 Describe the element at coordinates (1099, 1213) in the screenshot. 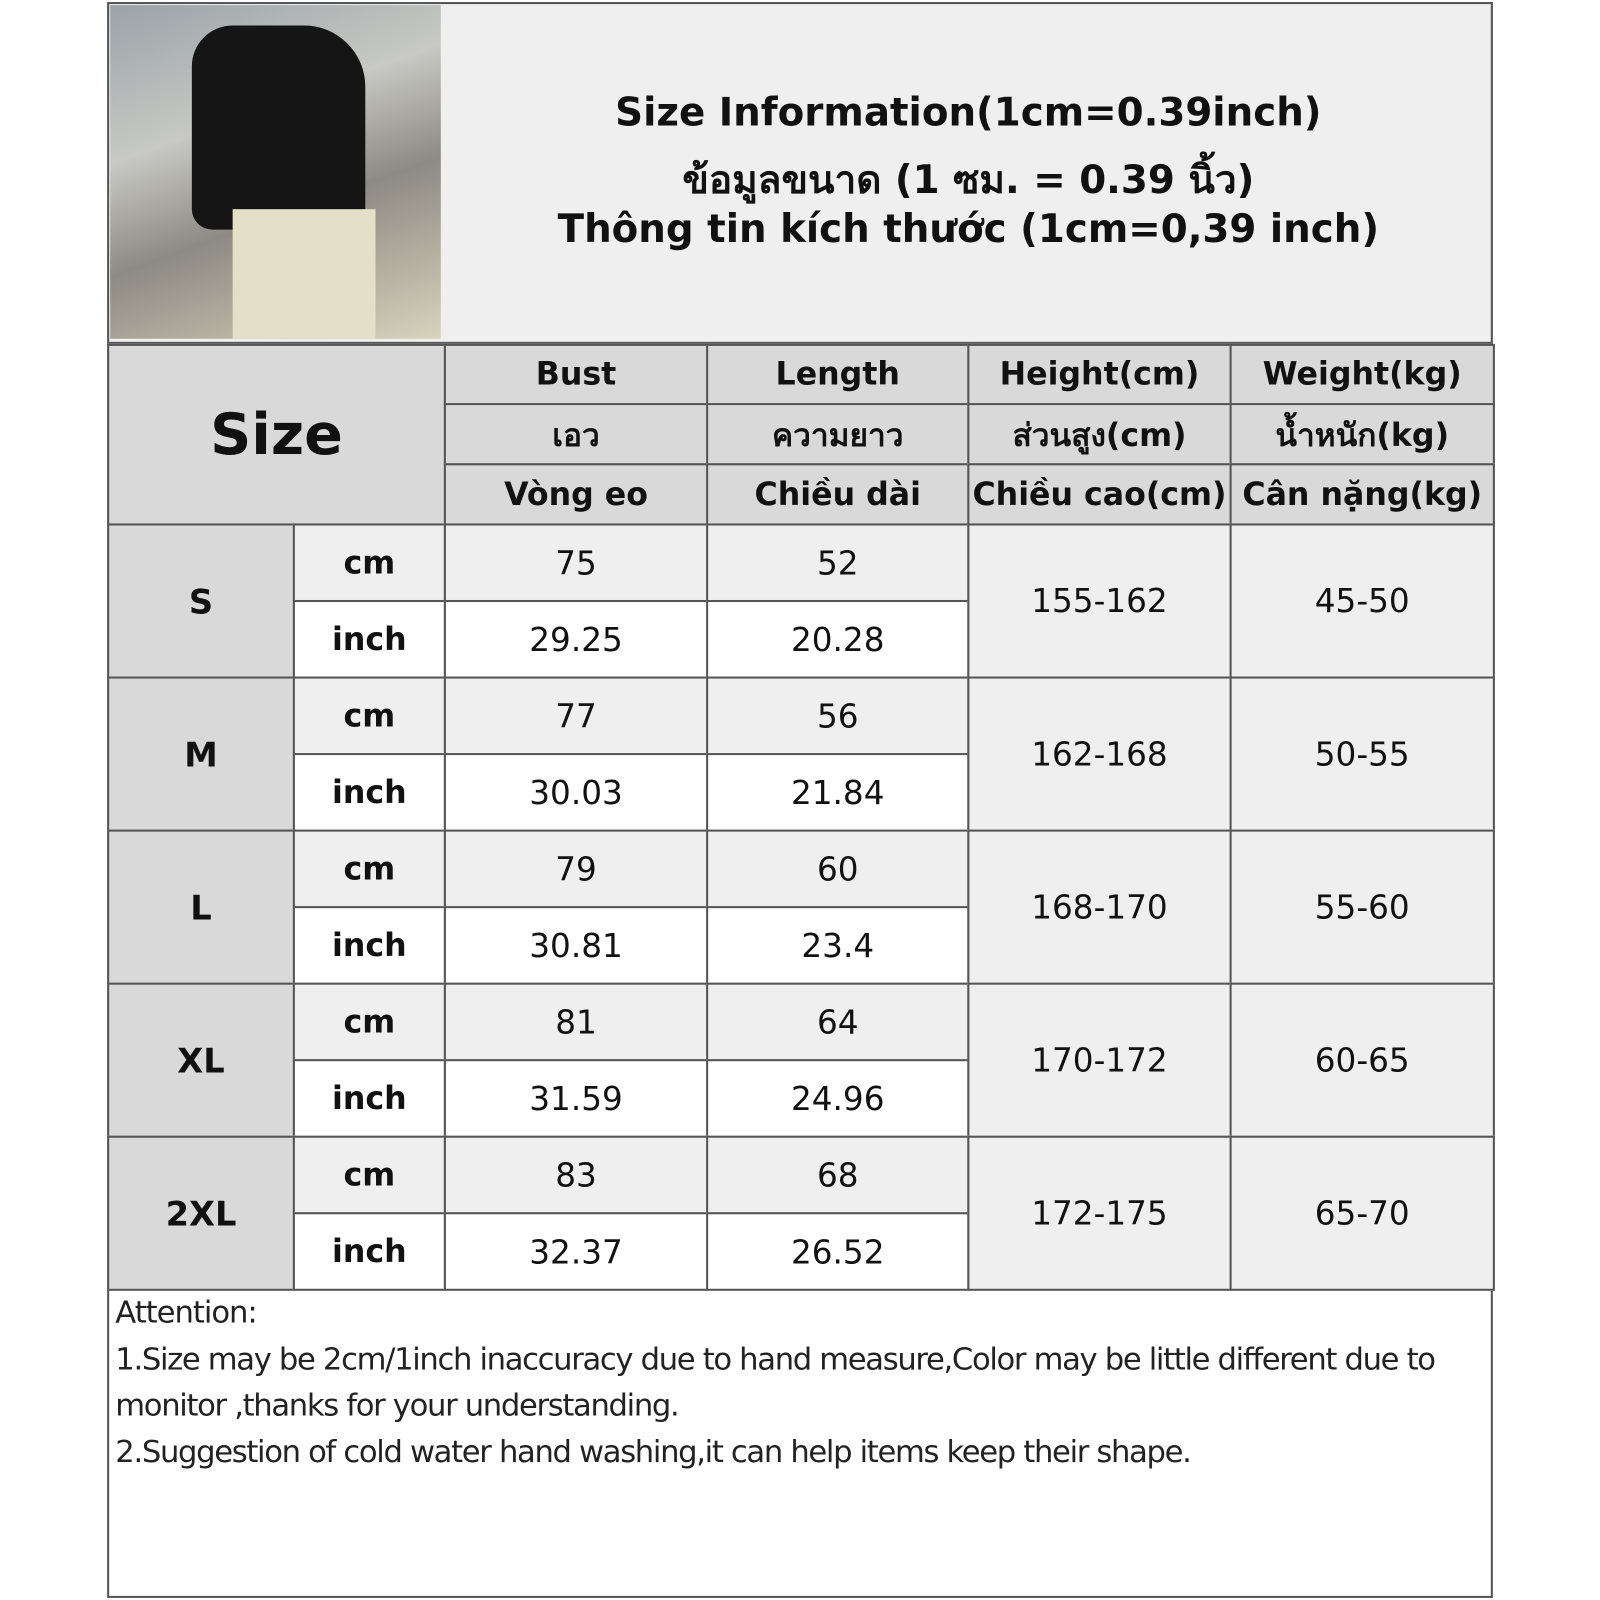

I see `height-value: 172-175` at that location.